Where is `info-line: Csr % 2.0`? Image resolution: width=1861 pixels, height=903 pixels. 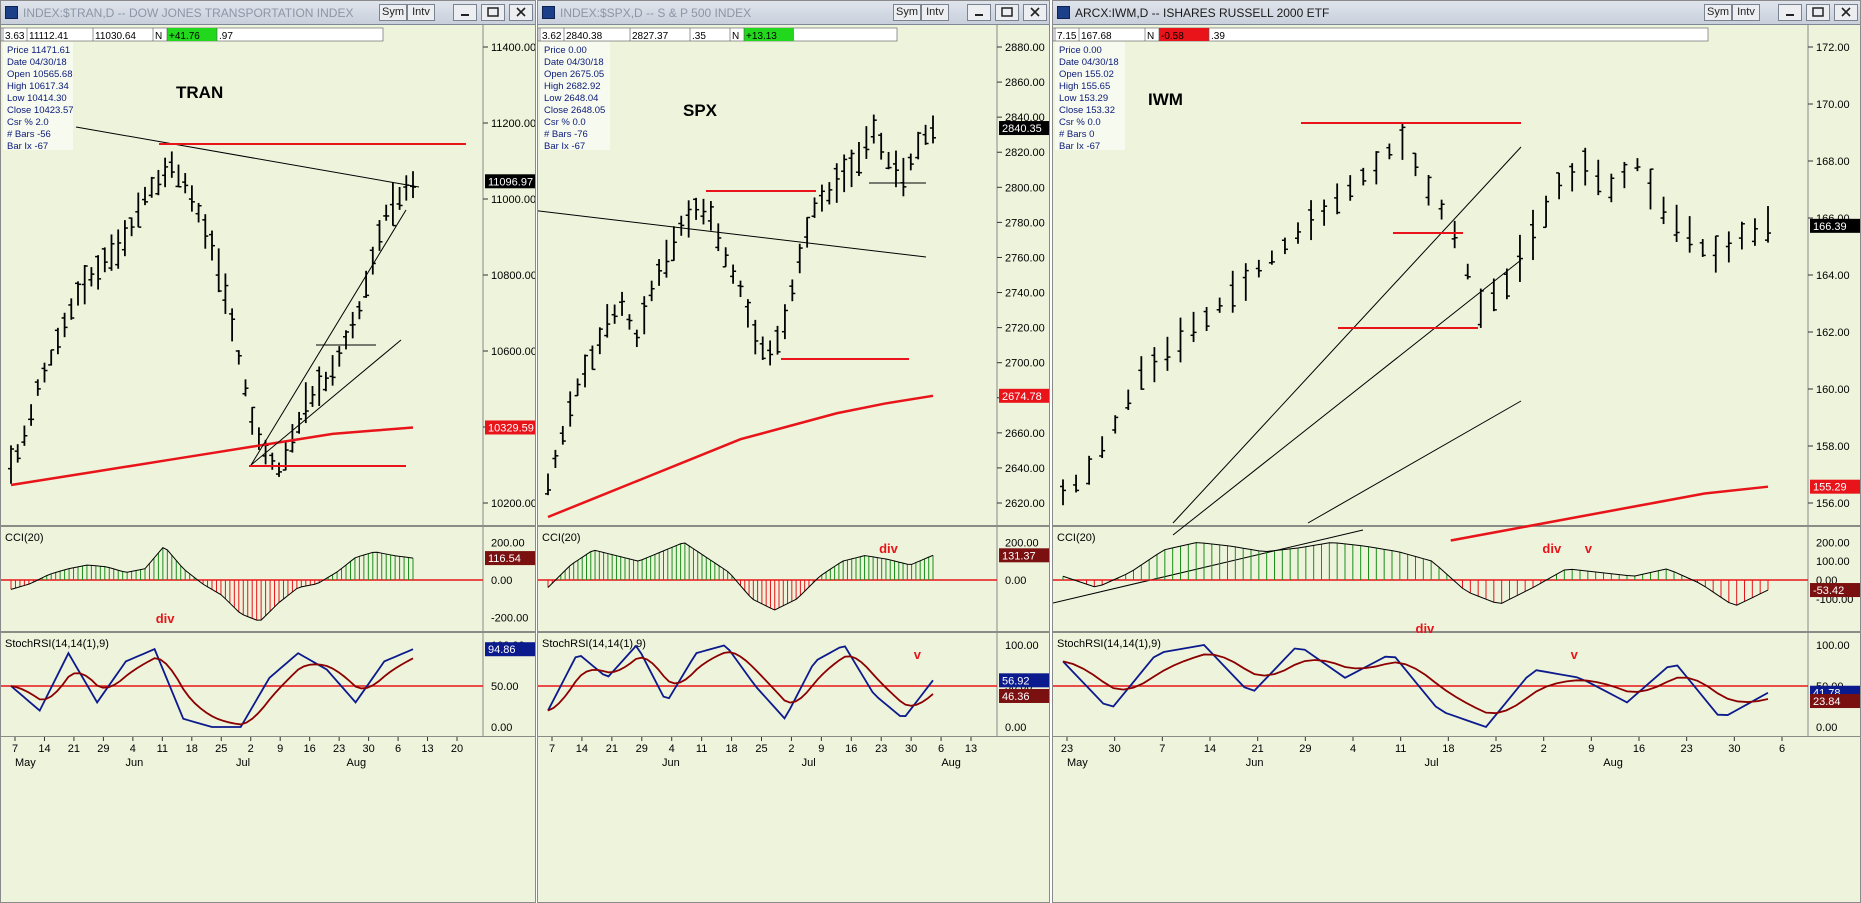
info-line: Csr % 2.0 is located at coordinates (28, 122).